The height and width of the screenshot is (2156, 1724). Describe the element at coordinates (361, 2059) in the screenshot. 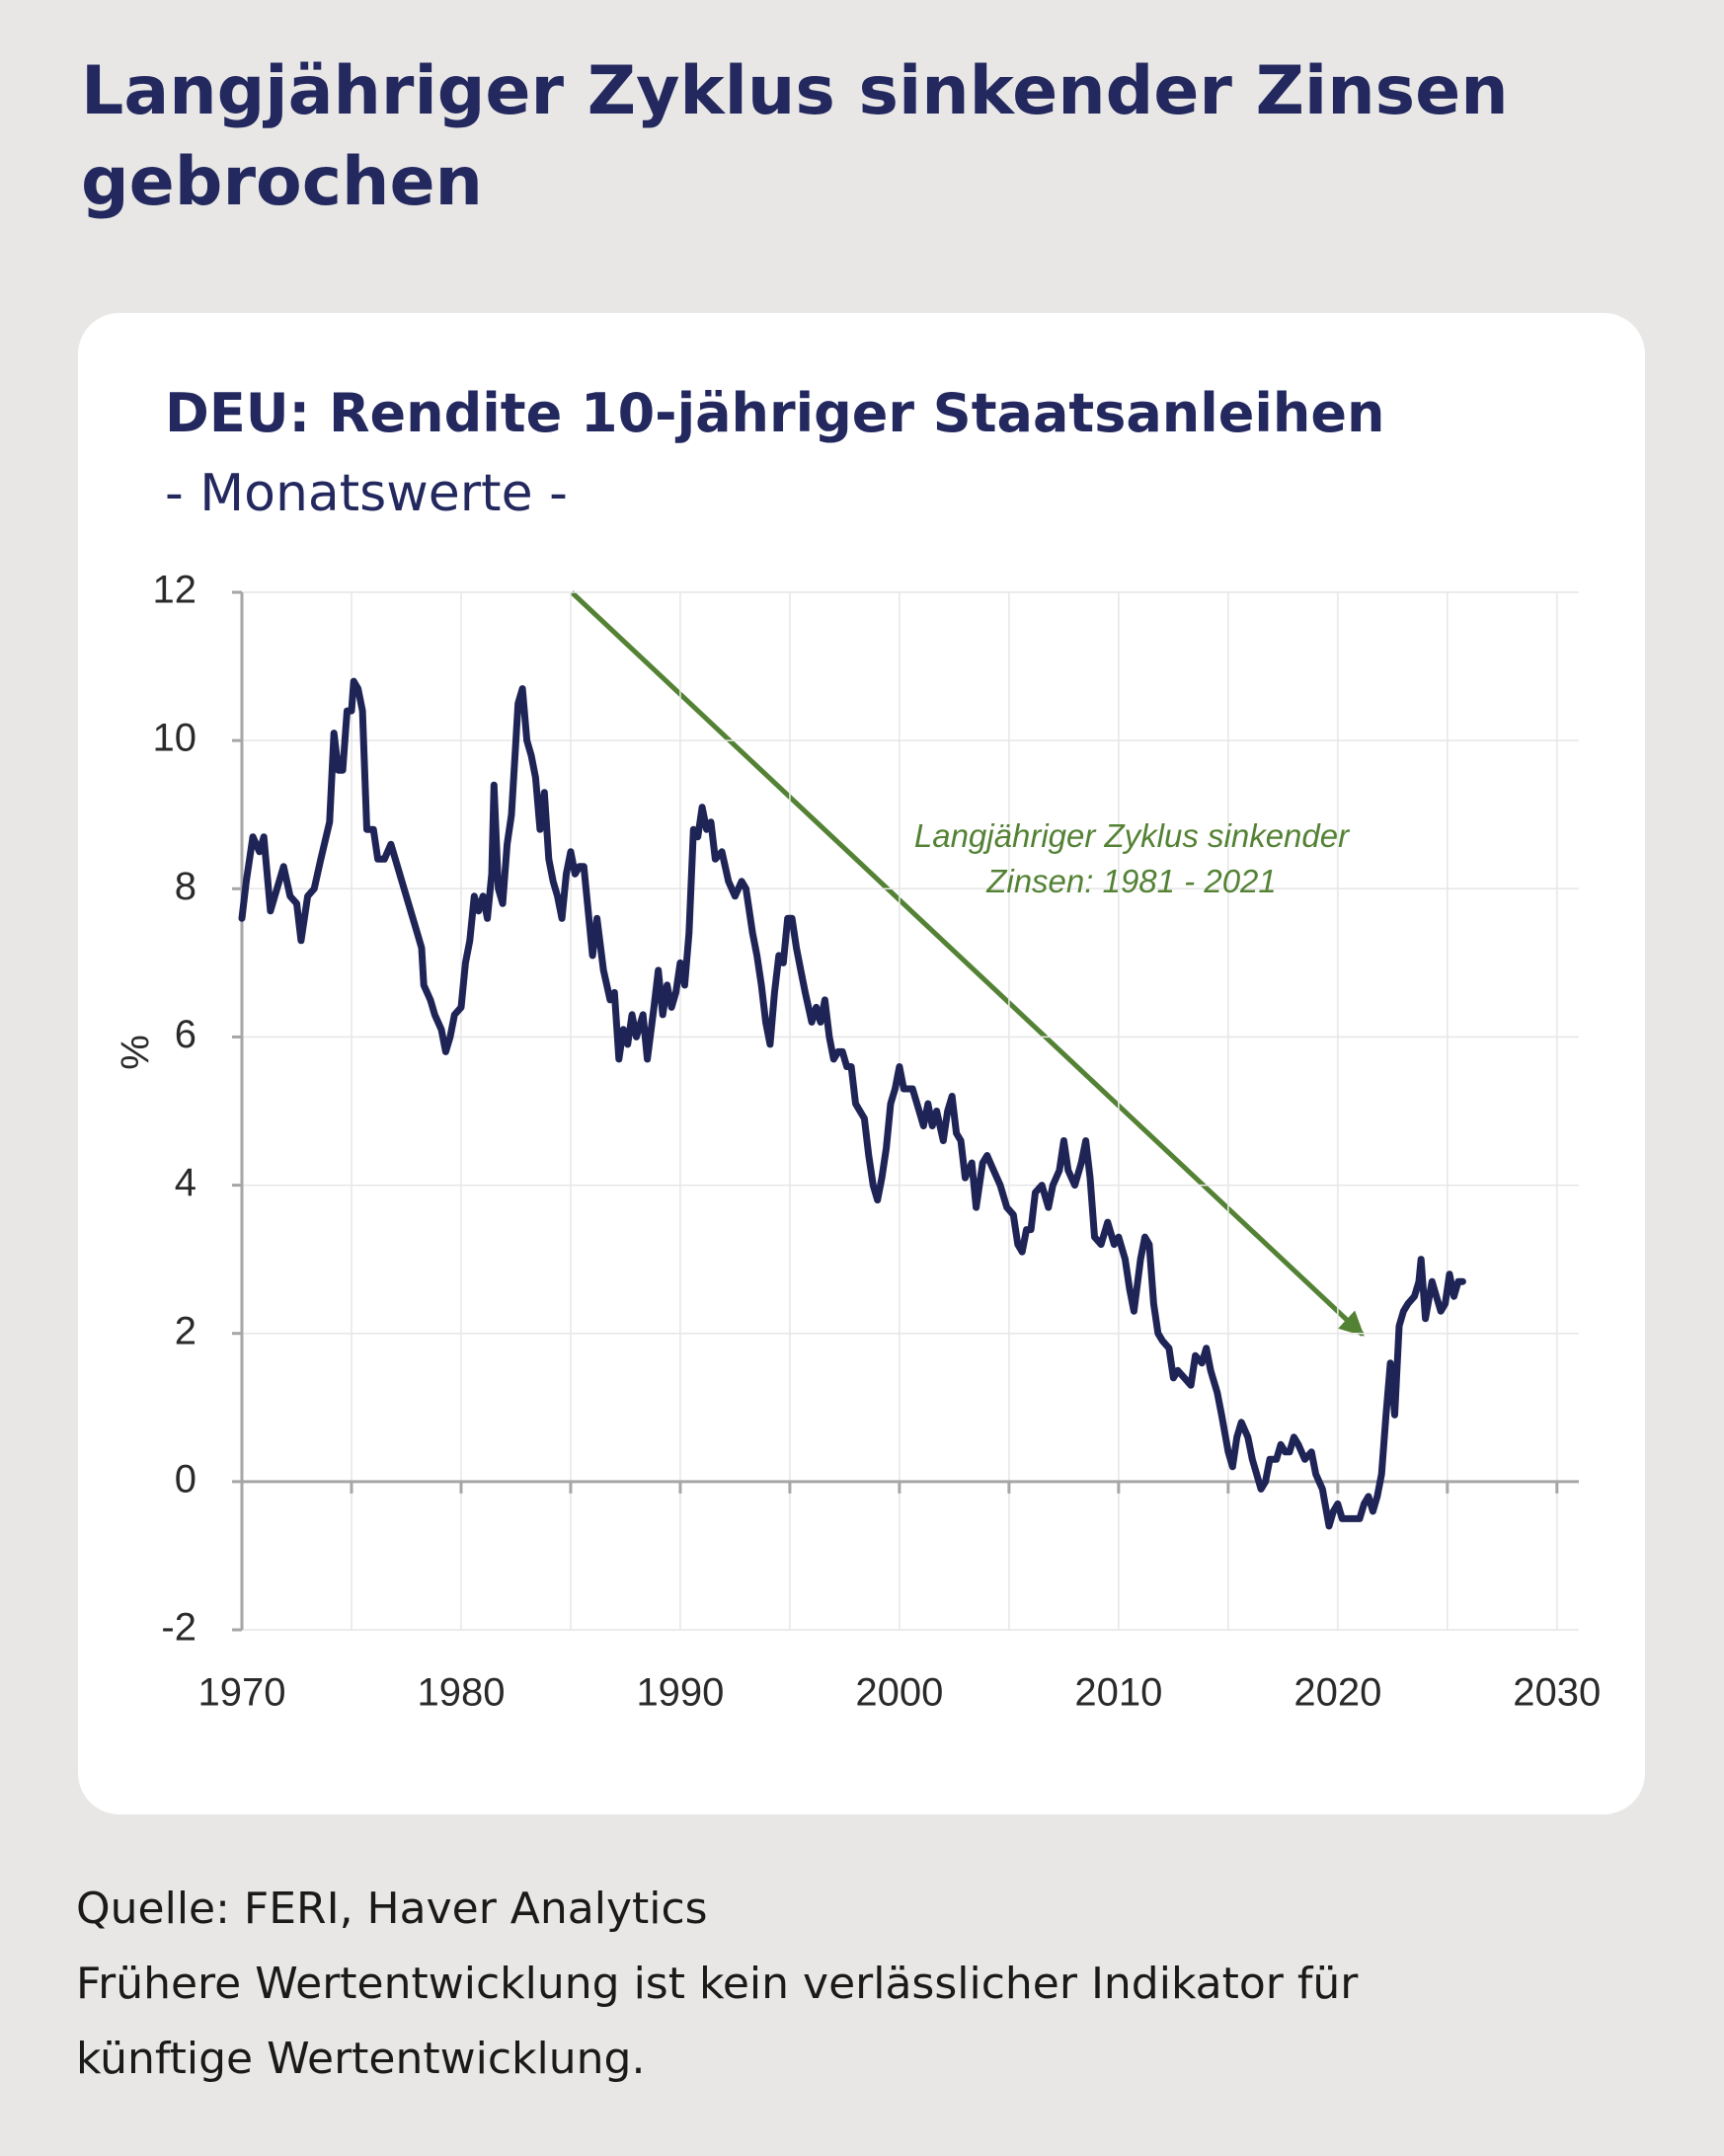

I see `disclaimer: künftige Wertentwicklung.` at that location.